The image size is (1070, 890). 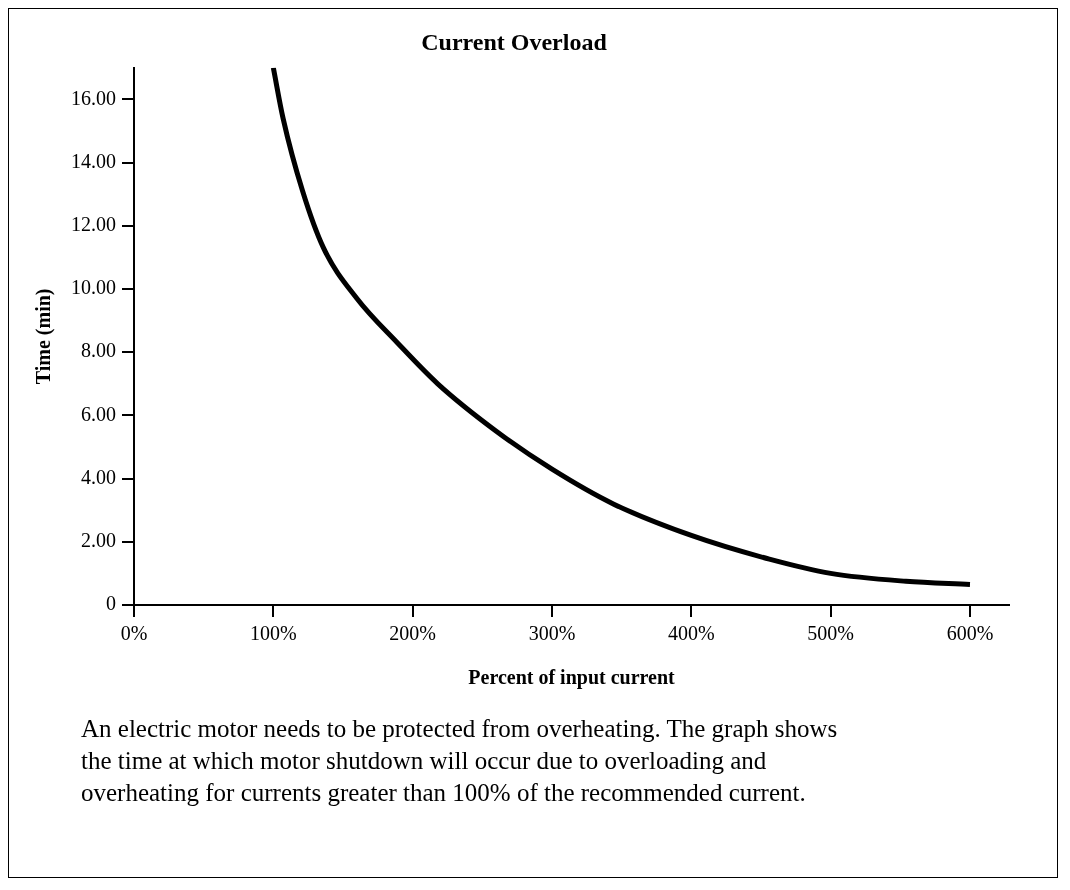 What do you see at coordinates (412, 633) in the screenshot?
I see `x-tick-label: 200%` at bounding box center [412, 633].